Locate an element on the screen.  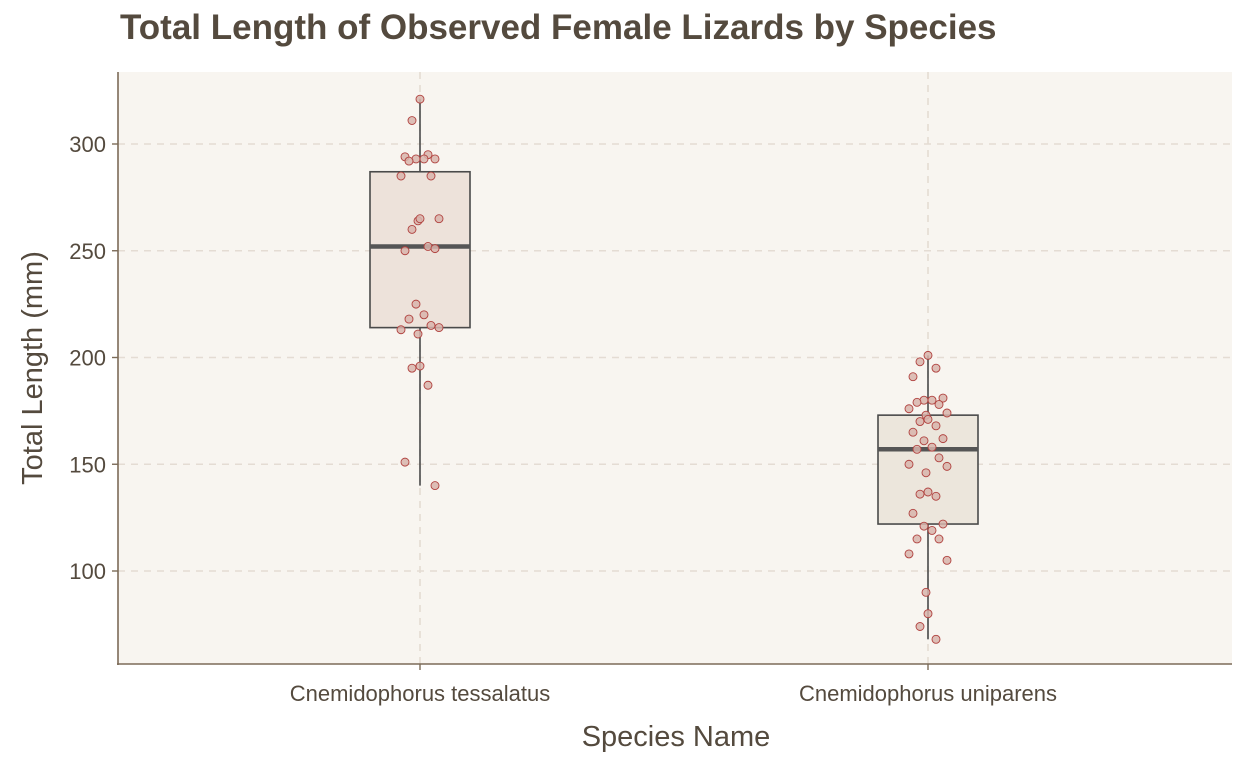
y-tick-label: 100 is located at coordinates (87, 571).